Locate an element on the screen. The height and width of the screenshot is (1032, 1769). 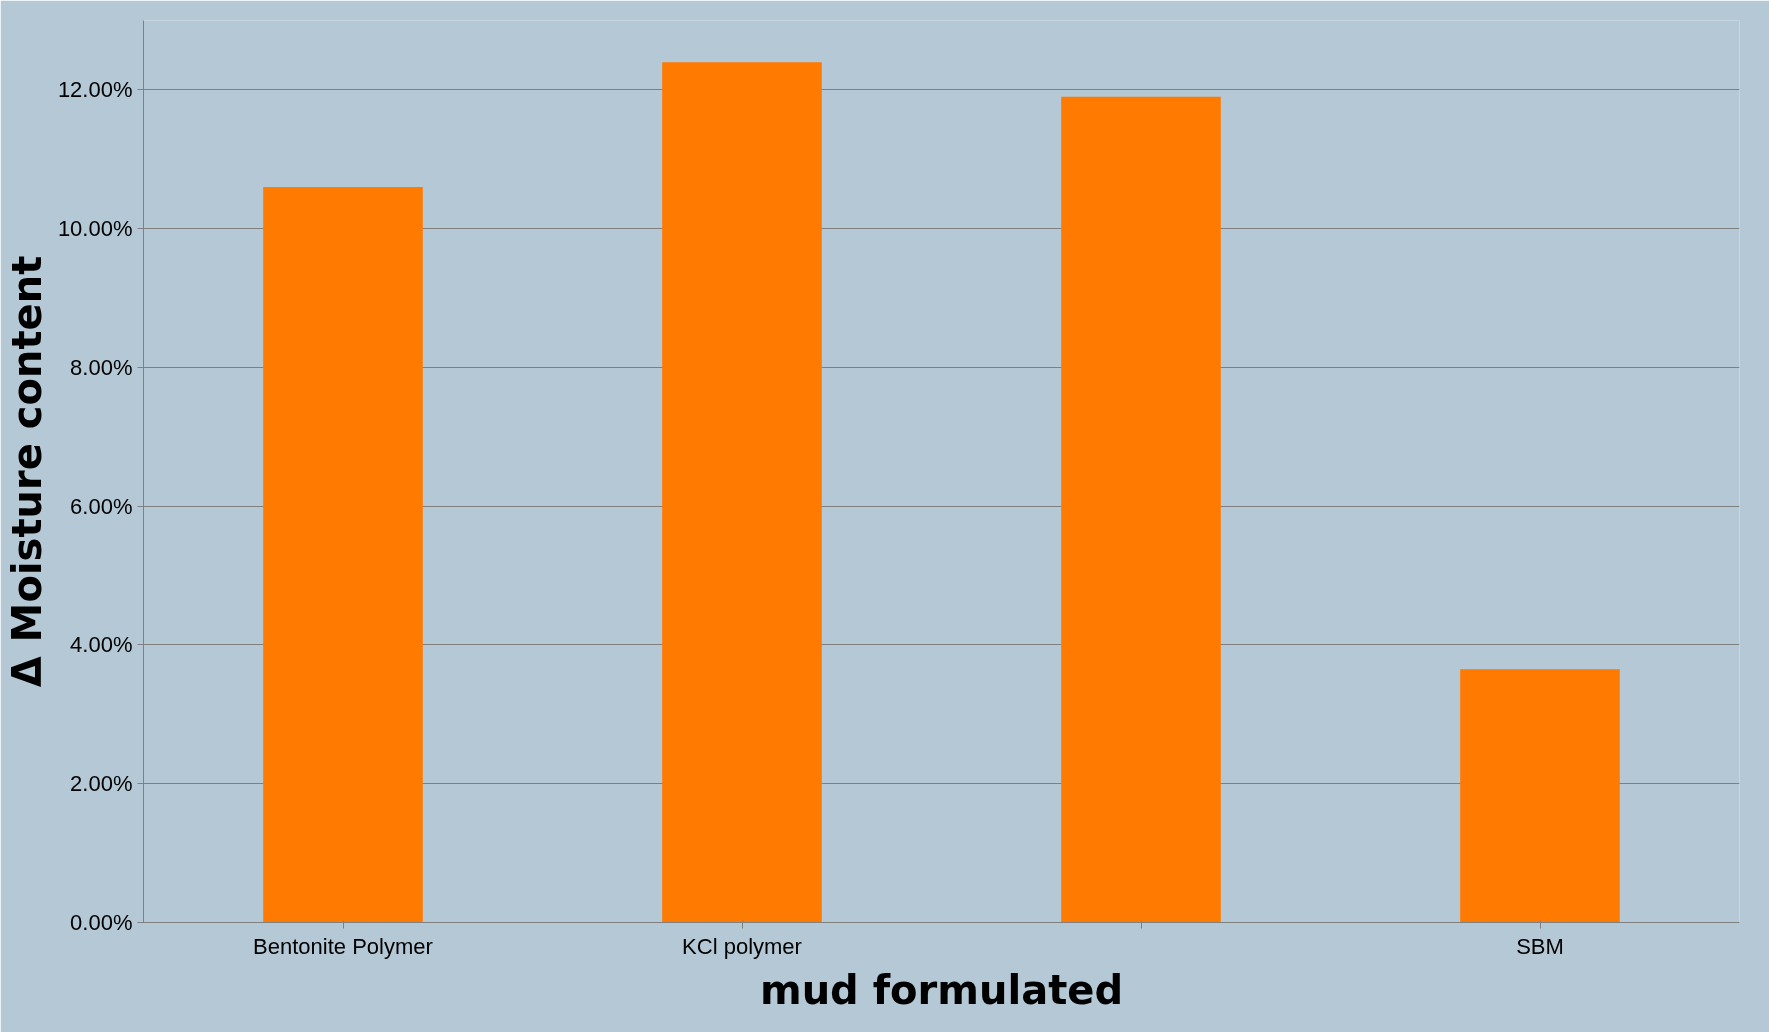
y-tick-label: 6.00% is located at coordinates (101, 506).